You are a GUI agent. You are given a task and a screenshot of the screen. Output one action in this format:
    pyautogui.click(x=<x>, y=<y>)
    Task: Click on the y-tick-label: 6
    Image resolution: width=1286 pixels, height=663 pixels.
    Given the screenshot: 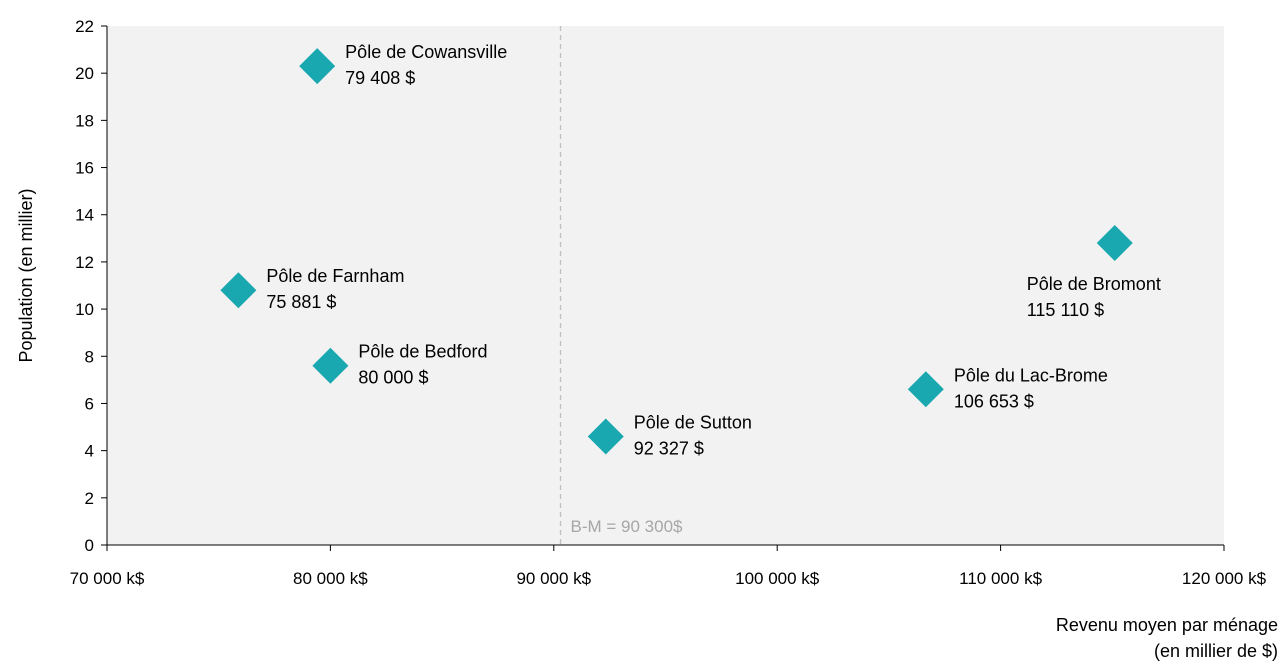 What is the action you would take?
    pyautogui.click(x=89, y=403)
    